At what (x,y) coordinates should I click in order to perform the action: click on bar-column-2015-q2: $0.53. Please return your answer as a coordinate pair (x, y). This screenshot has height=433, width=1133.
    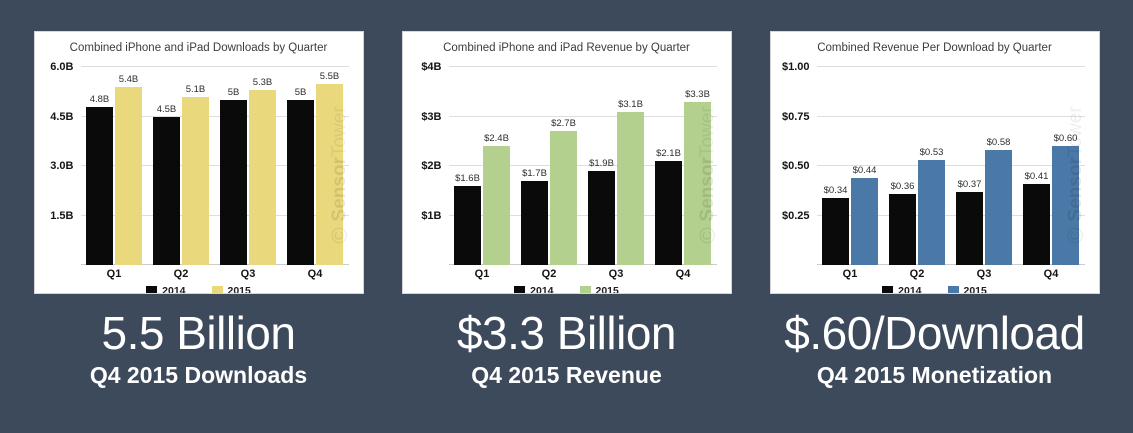
    Looking at the image, I should click on (931, 206).